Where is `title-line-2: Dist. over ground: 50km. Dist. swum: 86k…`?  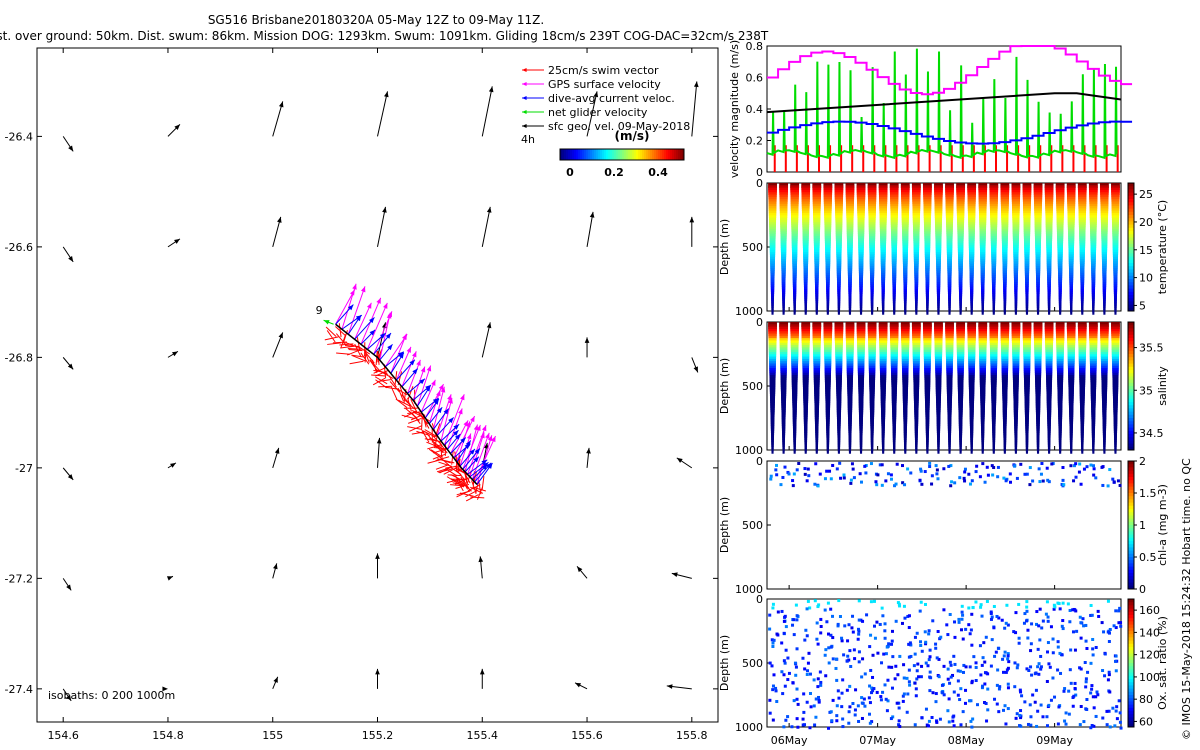
title-line-2: Dist. over ground: 50km. Dist. swum: 86k… is located at coordinates (384, 36).